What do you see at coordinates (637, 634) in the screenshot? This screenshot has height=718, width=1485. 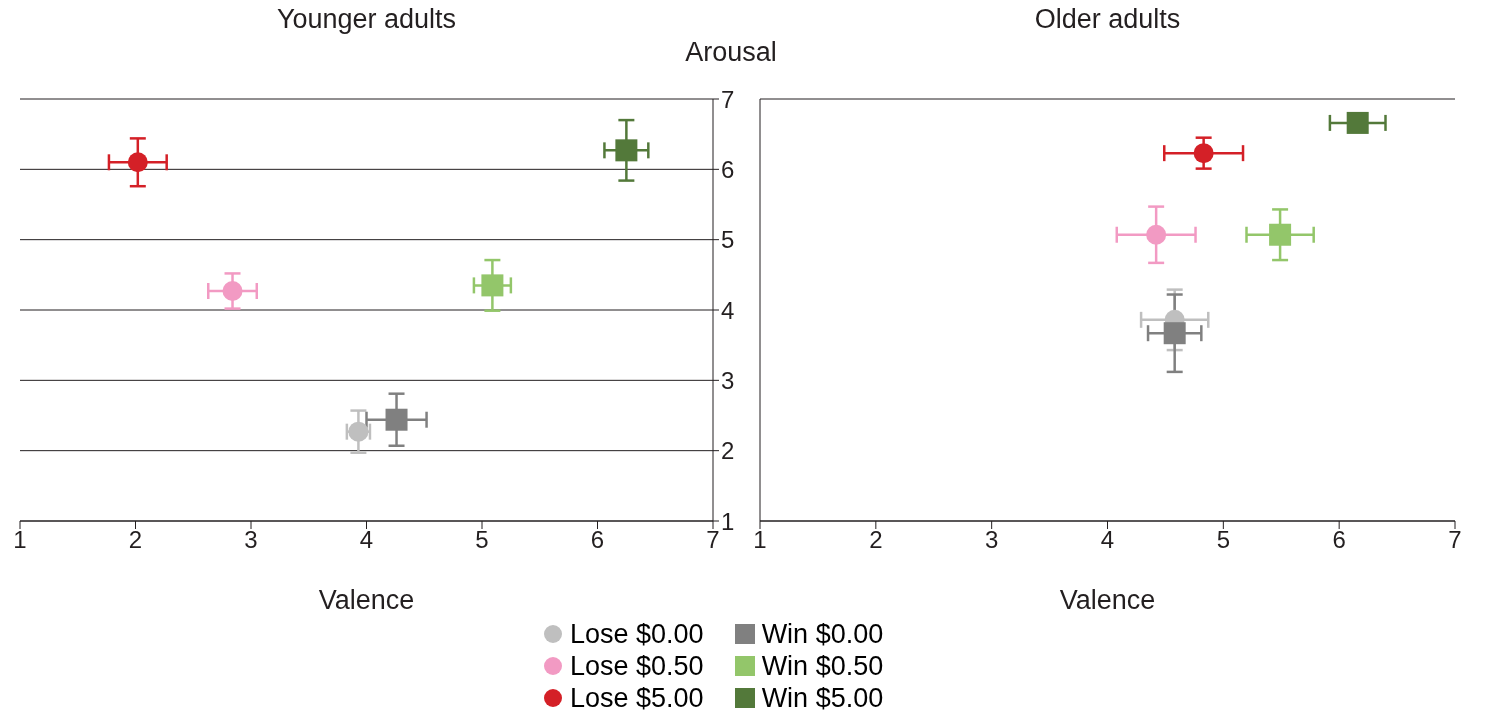 I see `legend-label: Lose $0.00` at bounding box center [637, 634].